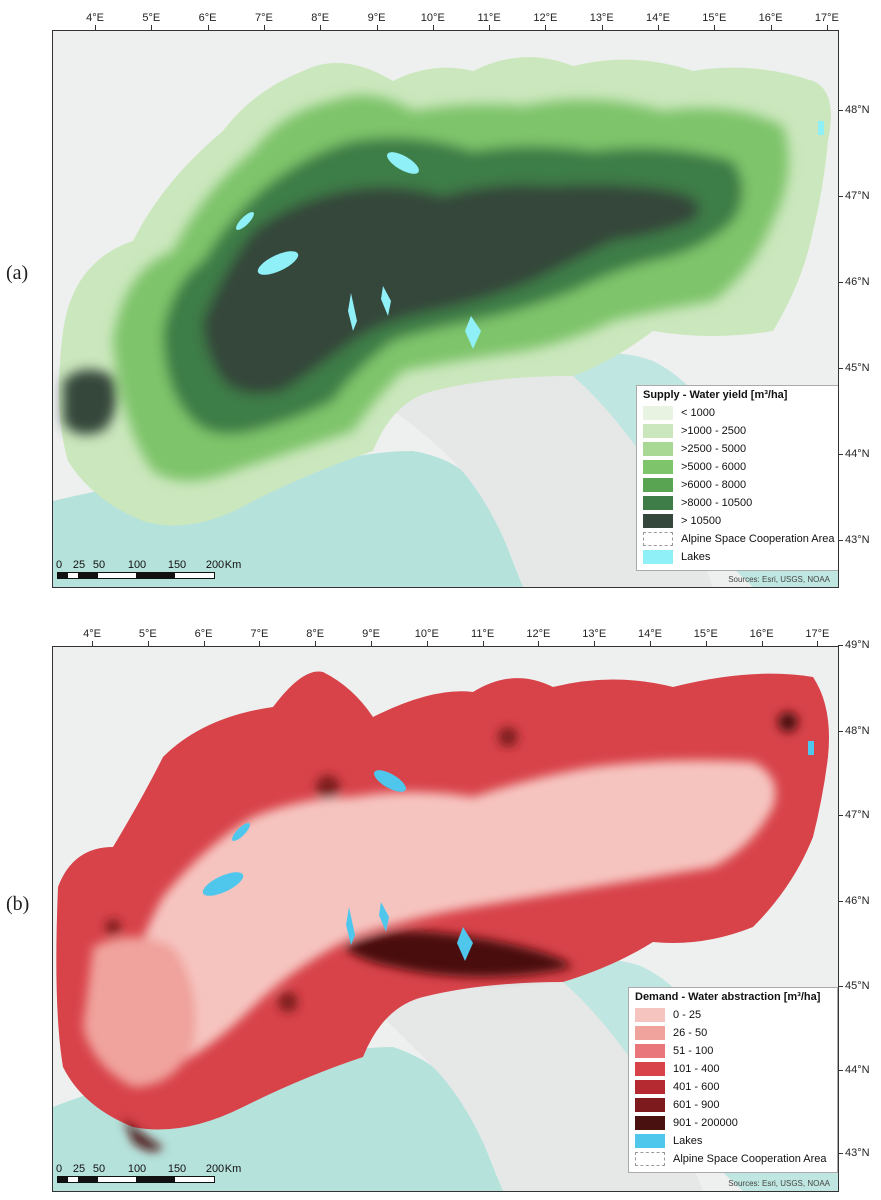  I want to click on legend-item: >6000 - 8000, so click(738, 485).